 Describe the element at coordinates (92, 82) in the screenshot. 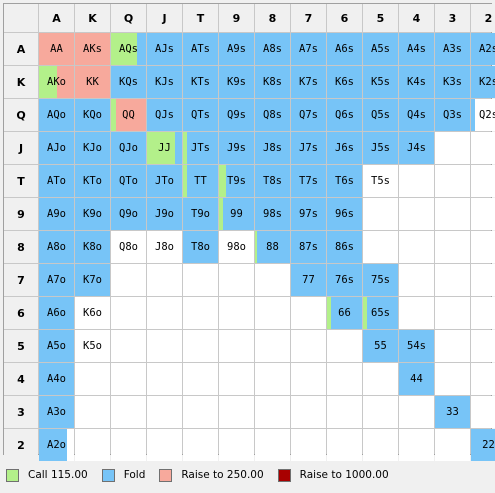

I see `hand-cell-KK: KK` at that location.